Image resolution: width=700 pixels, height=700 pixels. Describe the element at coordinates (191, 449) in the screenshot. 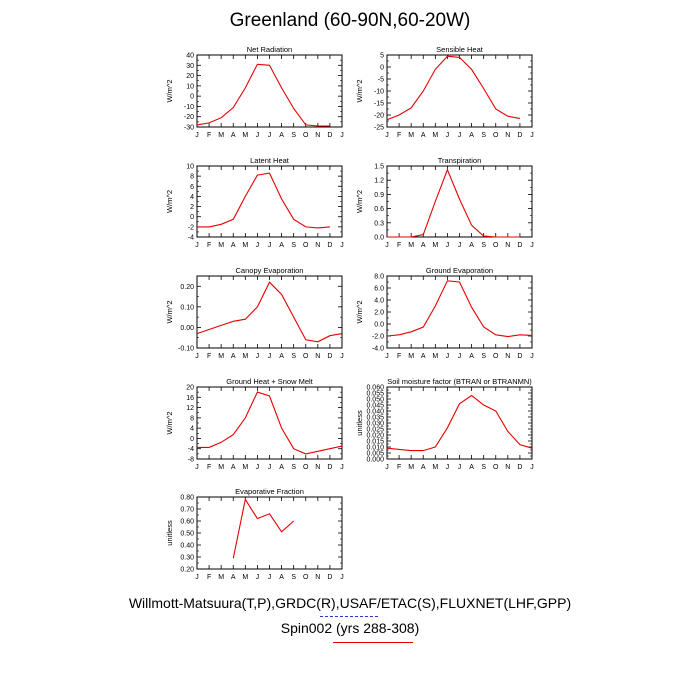

I see `y-tick-label: -4` at that location.